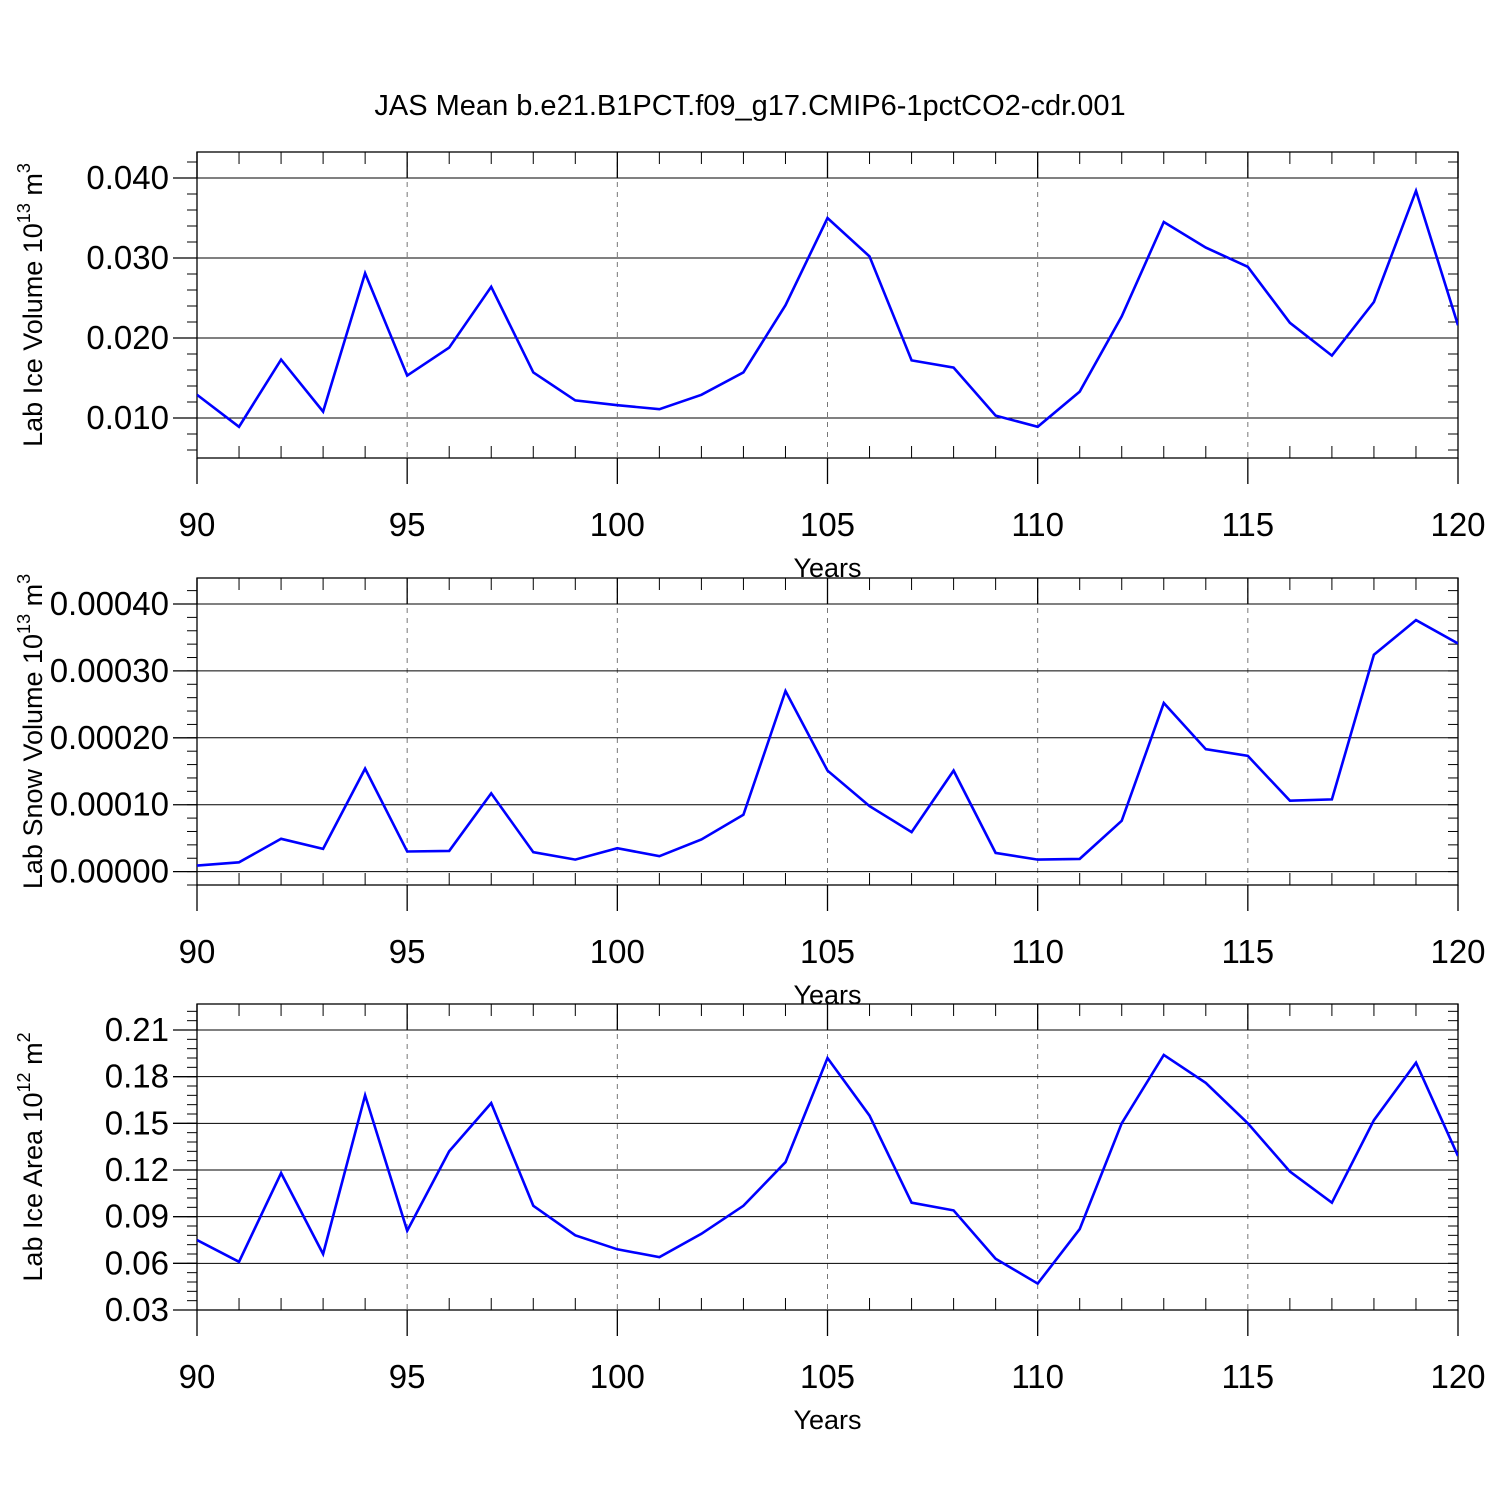  Describe the element at coordinates (1037, 524) in the screenshot. I see `x-tick-label-ice-volume-110: 110` at that location.